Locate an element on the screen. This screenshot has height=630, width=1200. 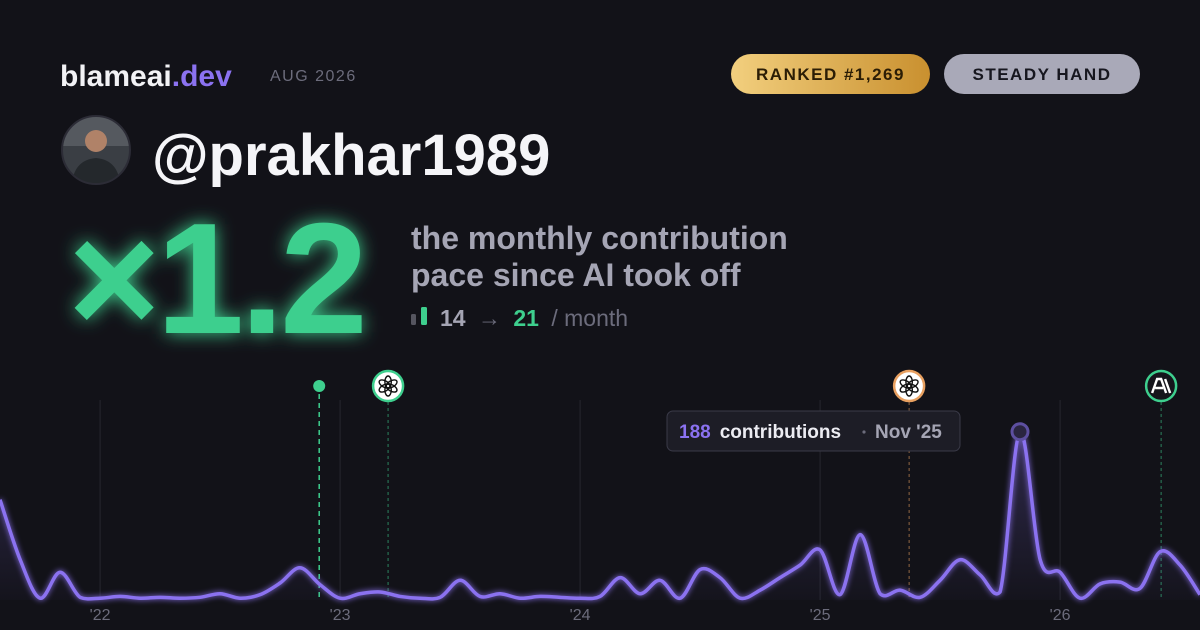
brand-tld: .dev is located at coordinates (202, 76).